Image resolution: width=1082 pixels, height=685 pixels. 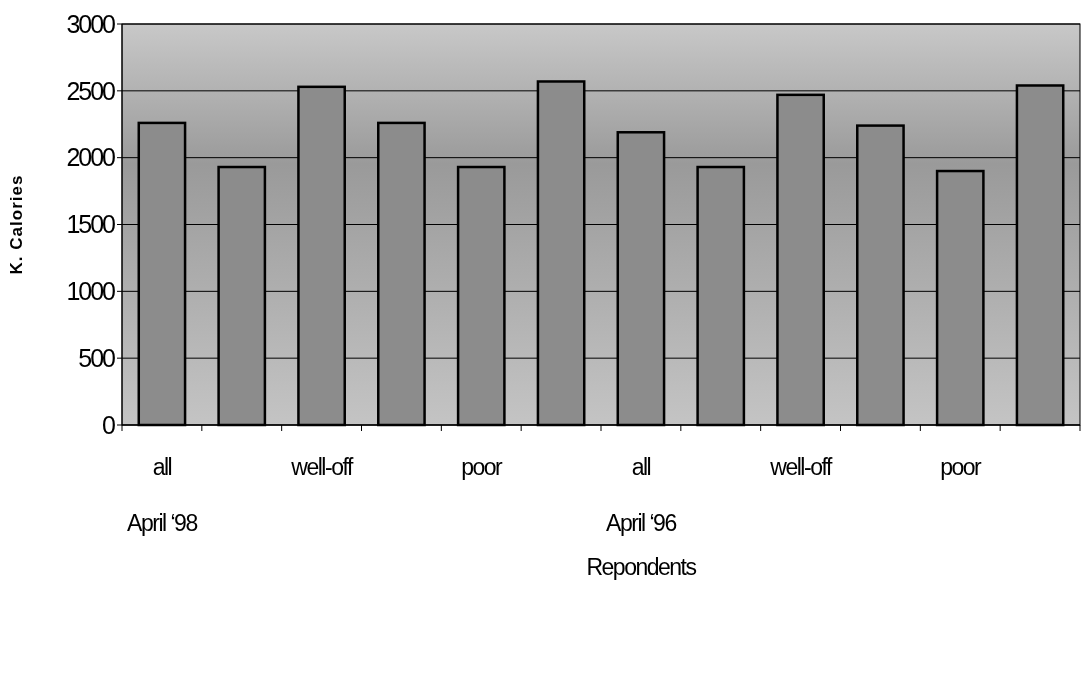 I want to click on y-tick-label: 2500, so click(x=91, y=90).